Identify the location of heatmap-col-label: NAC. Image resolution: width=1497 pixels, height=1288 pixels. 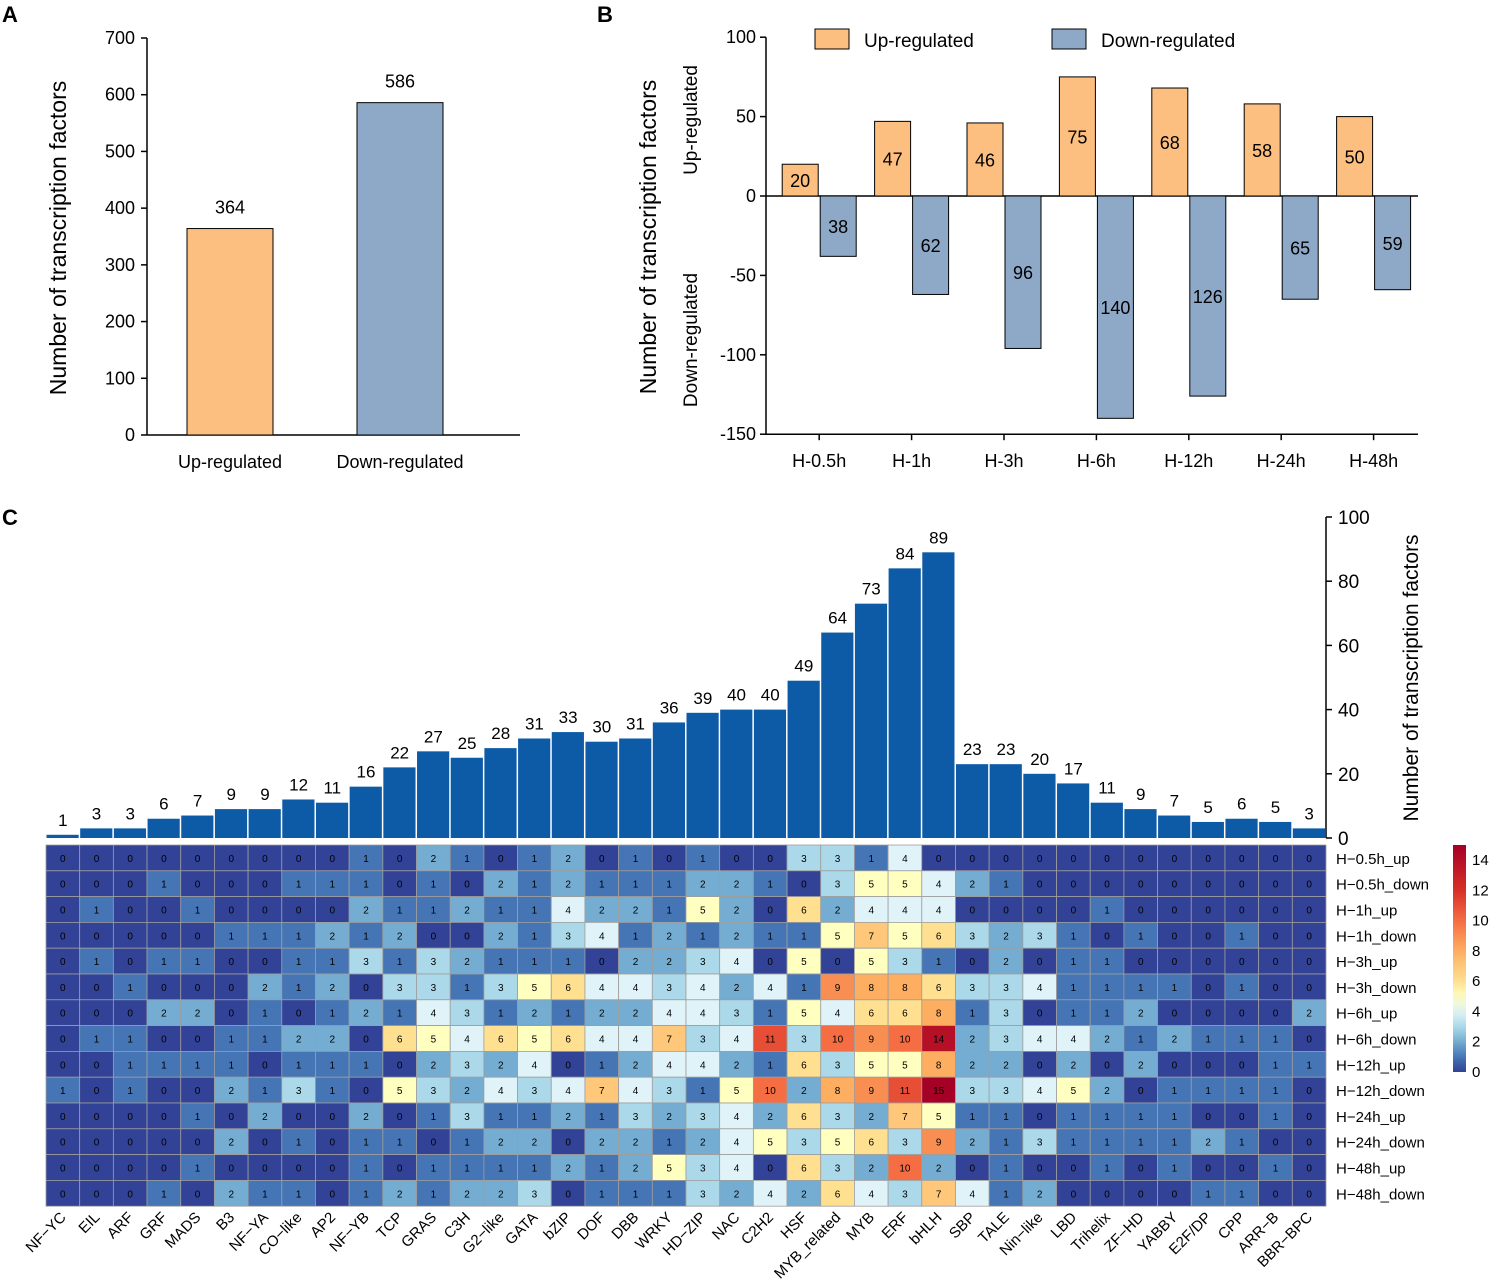
(726, 1226).